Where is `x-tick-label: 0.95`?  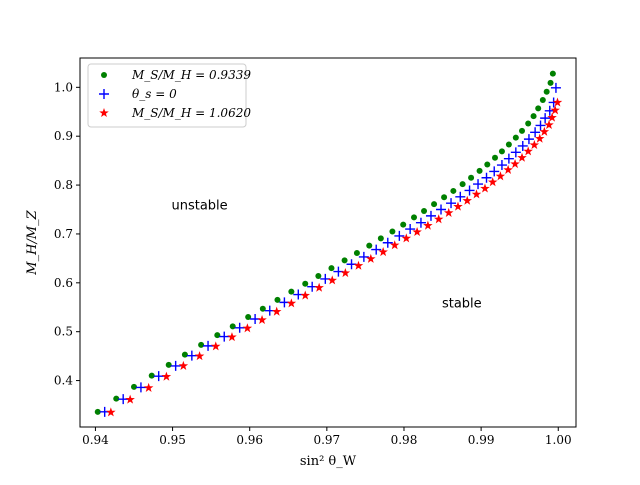
x-tick-label: 0.95 is located at coordinates (172, 440).